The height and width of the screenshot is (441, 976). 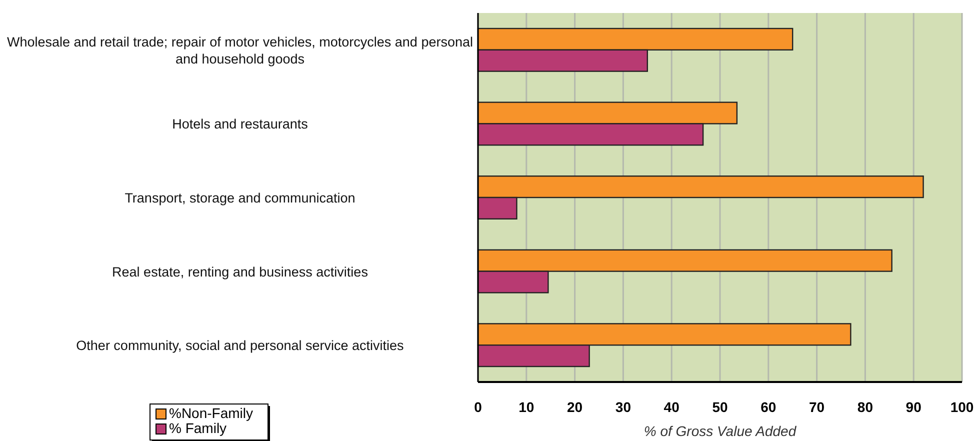 I want to click on y-tick-label: Hotels and restaurants, so click(x=240, y=124).